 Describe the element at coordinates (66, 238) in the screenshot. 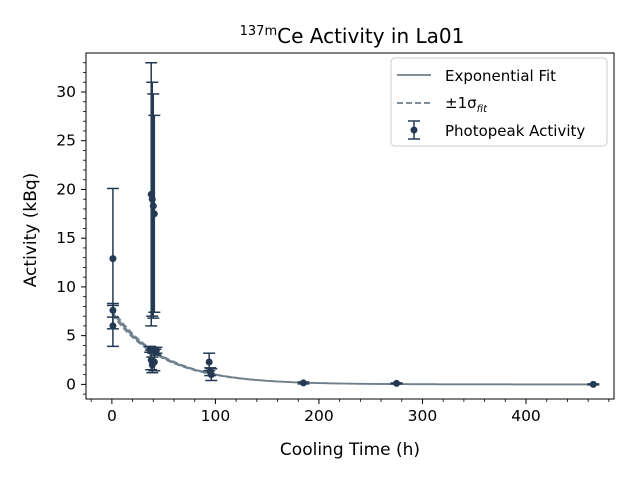

I see `y-tick-label: 15` at that location.